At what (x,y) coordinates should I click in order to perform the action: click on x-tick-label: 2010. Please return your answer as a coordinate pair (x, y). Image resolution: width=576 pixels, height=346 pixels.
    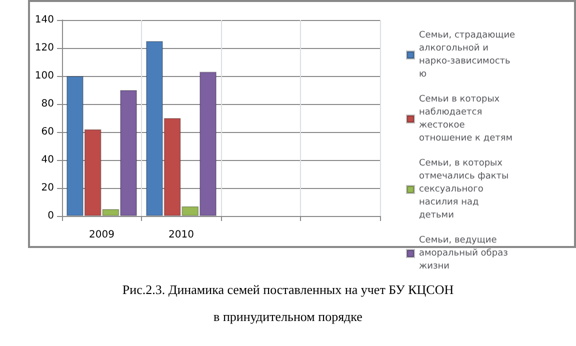
    Looking at the image, I should click on (181, 235).